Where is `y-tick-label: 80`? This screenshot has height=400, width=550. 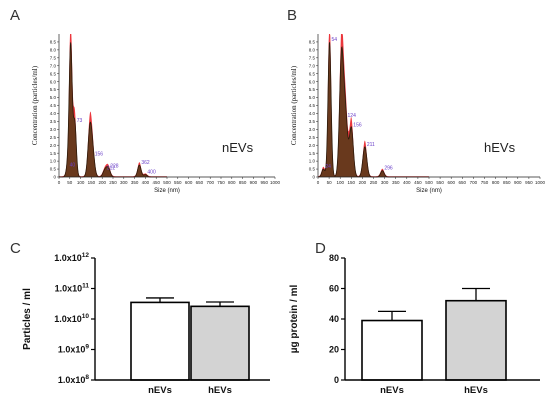
y-tick-label: 80 is located at coordinates (334, 258).